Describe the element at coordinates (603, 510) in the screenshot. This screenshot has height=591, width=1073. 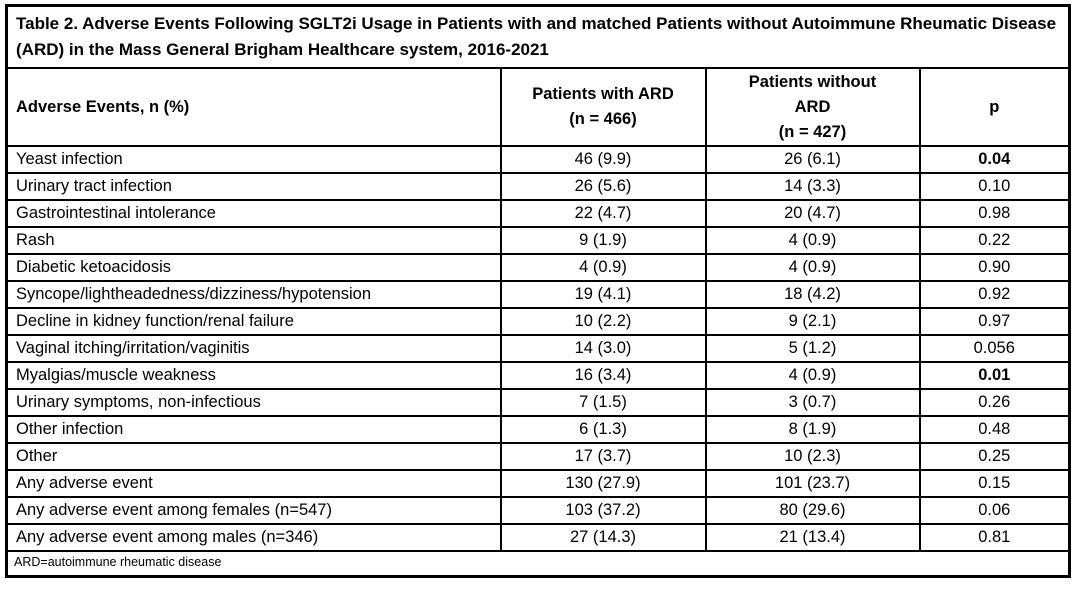
I see `with-ard-value: 103 (37.2)` at that location.